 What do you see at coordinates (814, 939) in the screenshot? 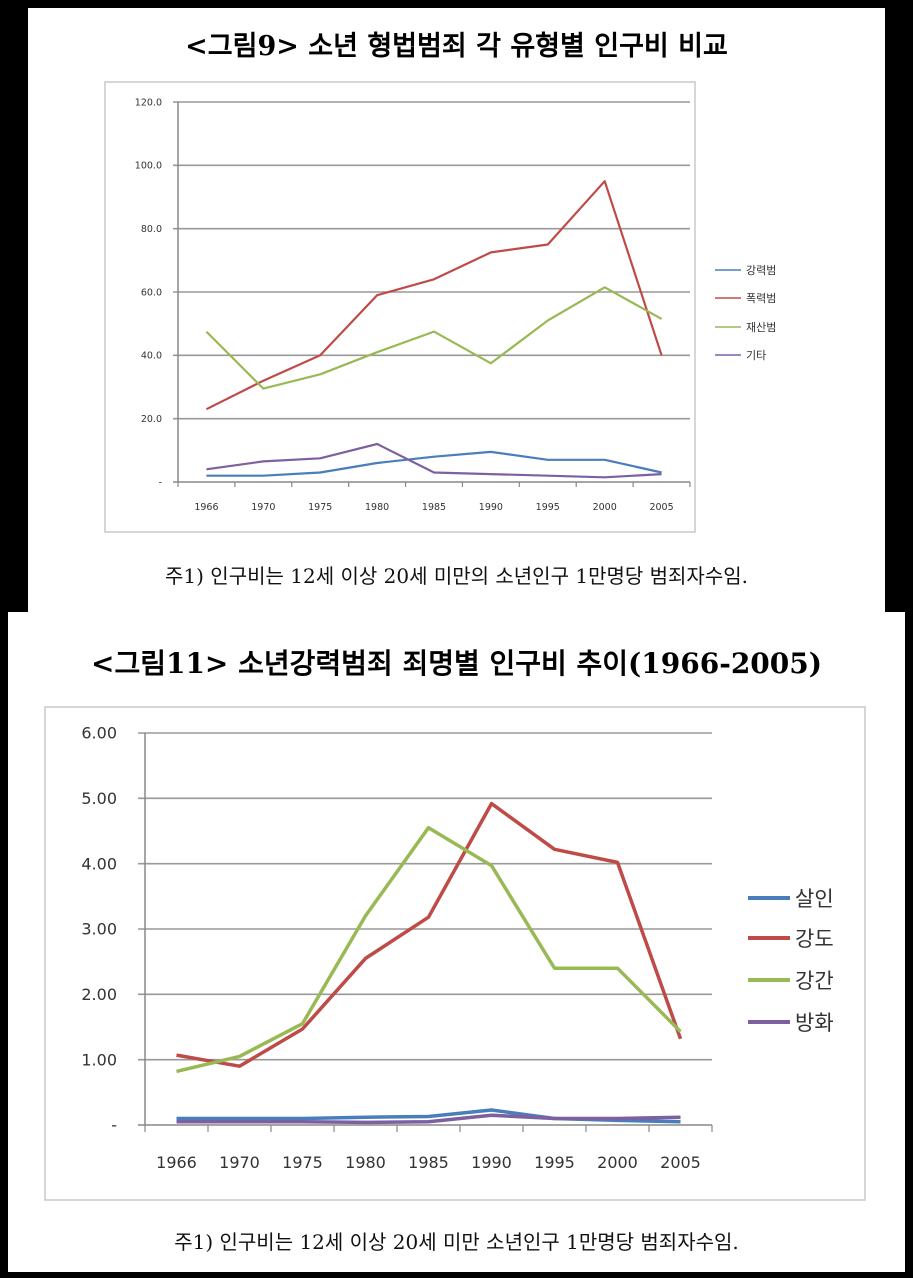
I see `chart2-legend-label: 강도` at bounding box center [814, 939].